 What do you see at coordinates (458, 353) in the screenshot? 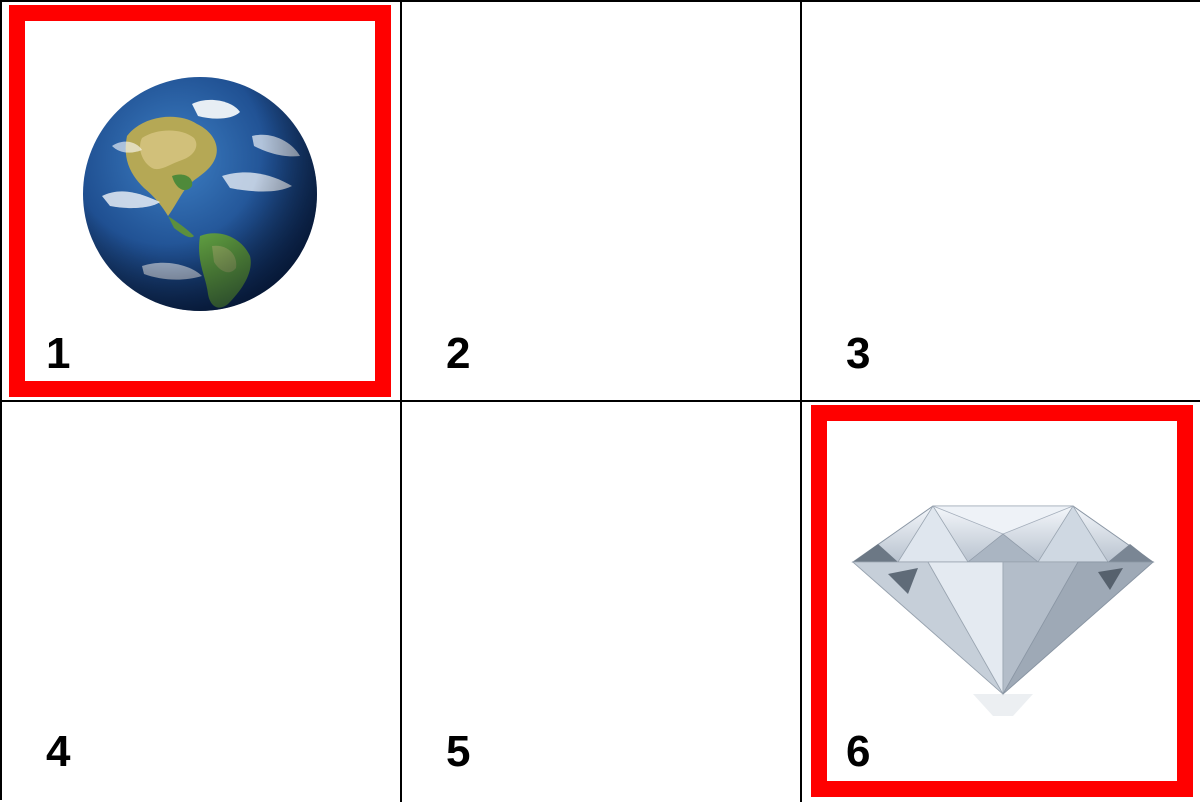
I see `tile-number: 2` at bounding box center [458, 353].